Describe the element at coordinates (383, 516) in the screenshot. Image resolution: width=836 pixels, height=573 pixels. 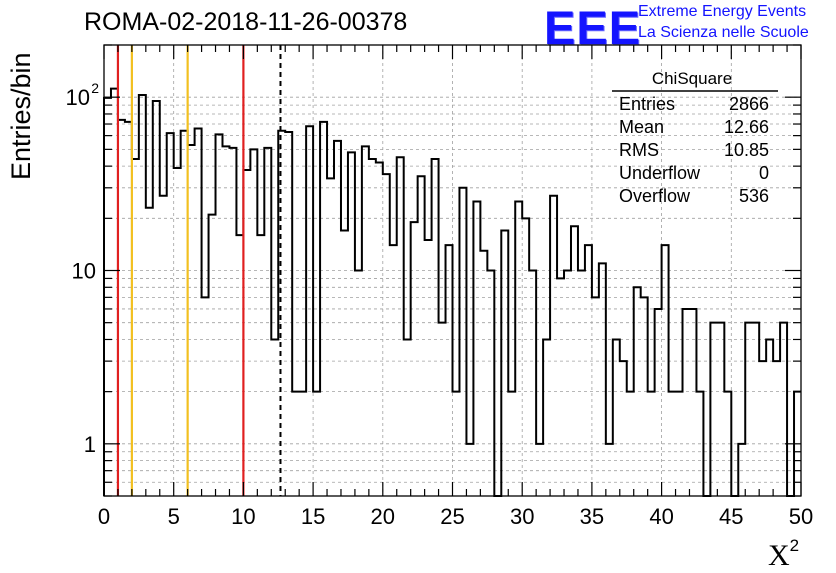
I see `x-tick-label: 20` at that location.